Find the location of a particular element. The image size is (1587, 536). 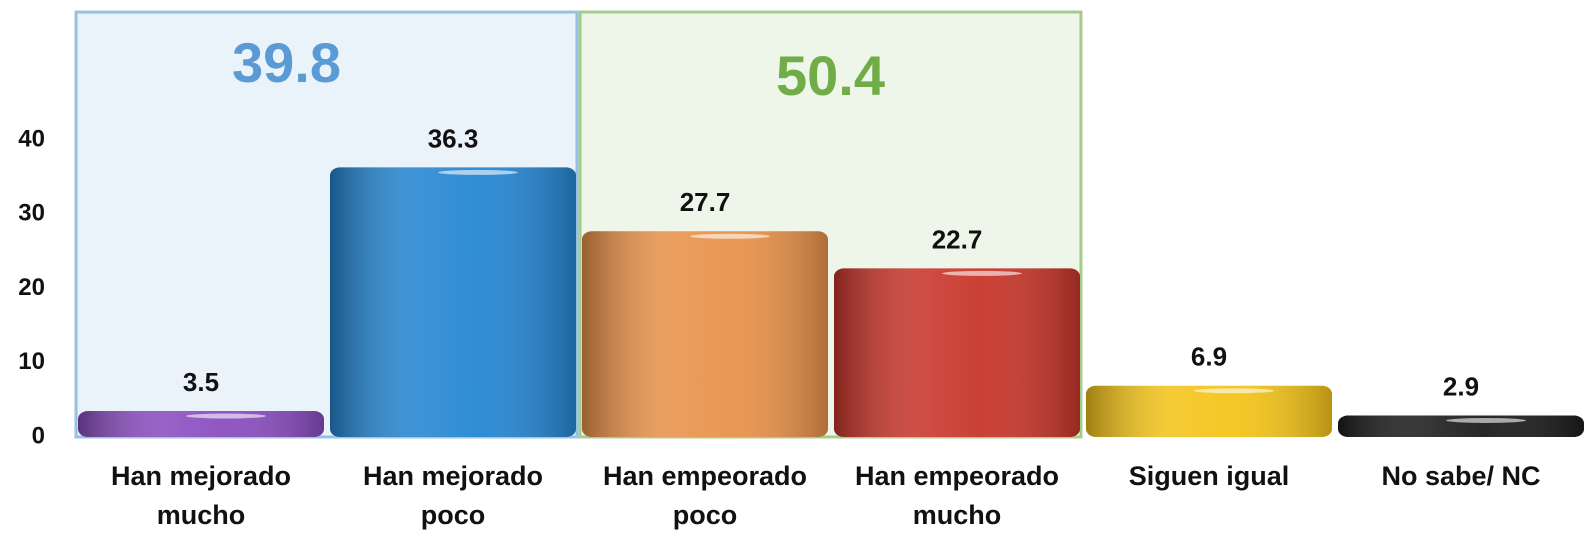

x-tick-label: Han empeorado poco is located at coordinates (705, 495).